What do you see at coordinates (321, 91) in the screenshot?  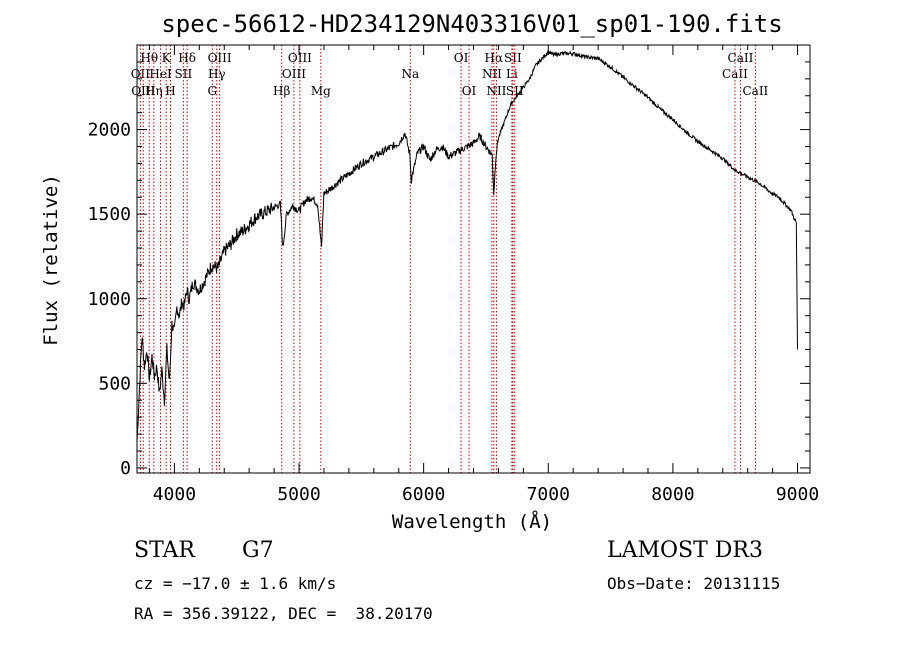 I see `spectral-line-label-15: Mg` at bounding box center [321, 91].